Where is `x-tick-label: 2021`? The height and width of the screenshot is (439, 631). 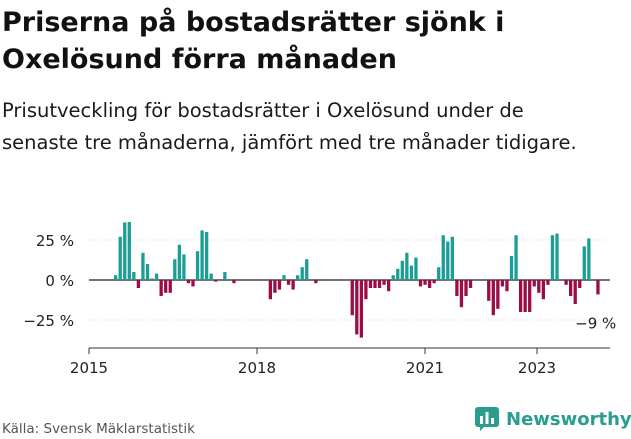
x-tick-label: 2021 is located at coordinates (425, 368).